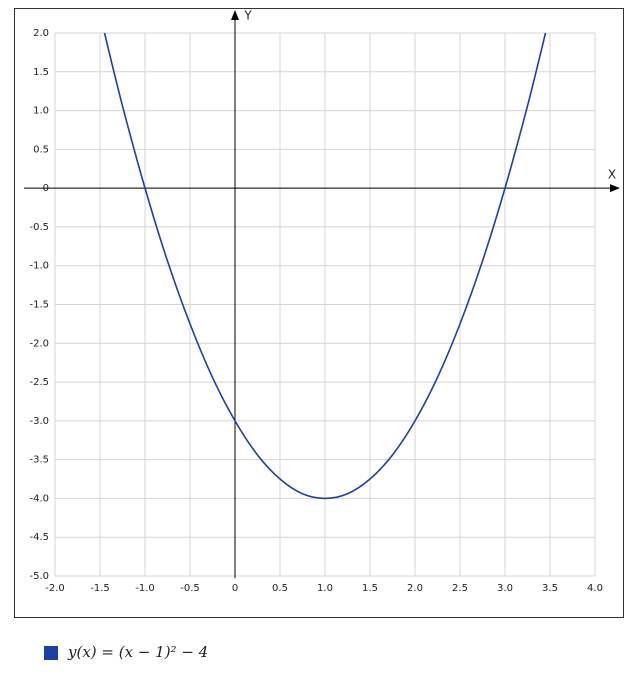 The image size is (637, 693). Describe the element at coordinates (137, 652) in the screenshot. I see `legend-label: y(x) = (x − 1)² − 4` at that location.